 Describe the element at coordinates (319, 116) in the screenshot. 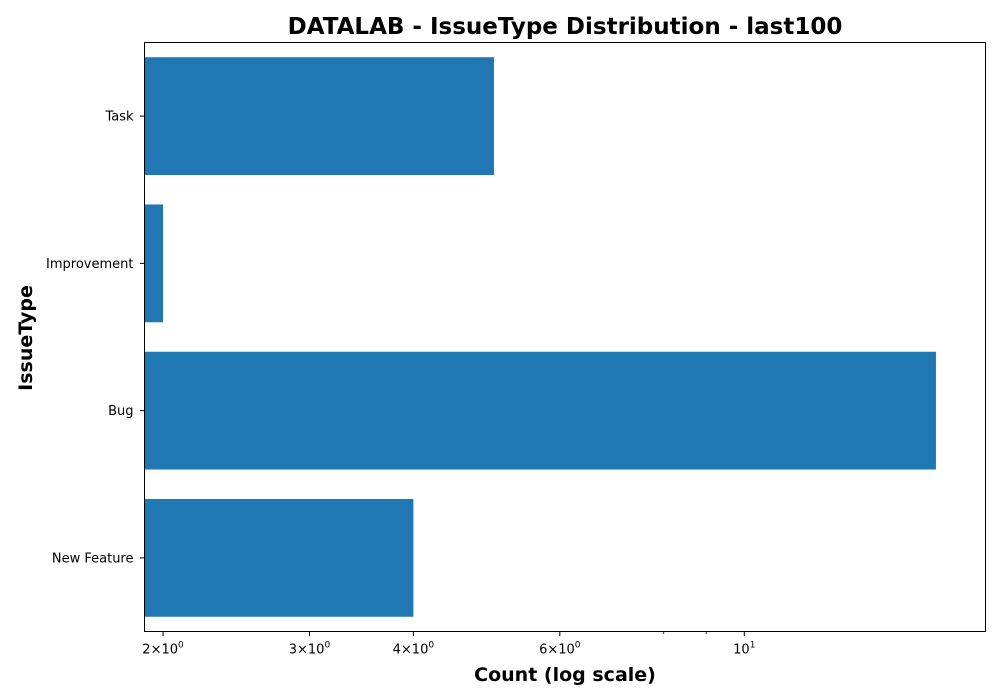

I see `bar-task` at that location.